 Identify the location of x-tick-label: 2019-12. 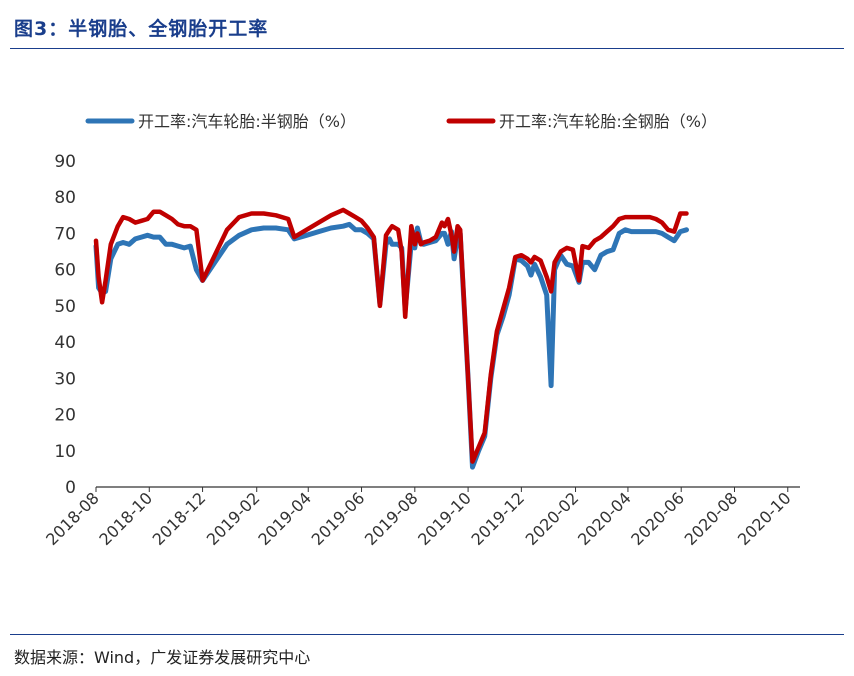
(497, 518).